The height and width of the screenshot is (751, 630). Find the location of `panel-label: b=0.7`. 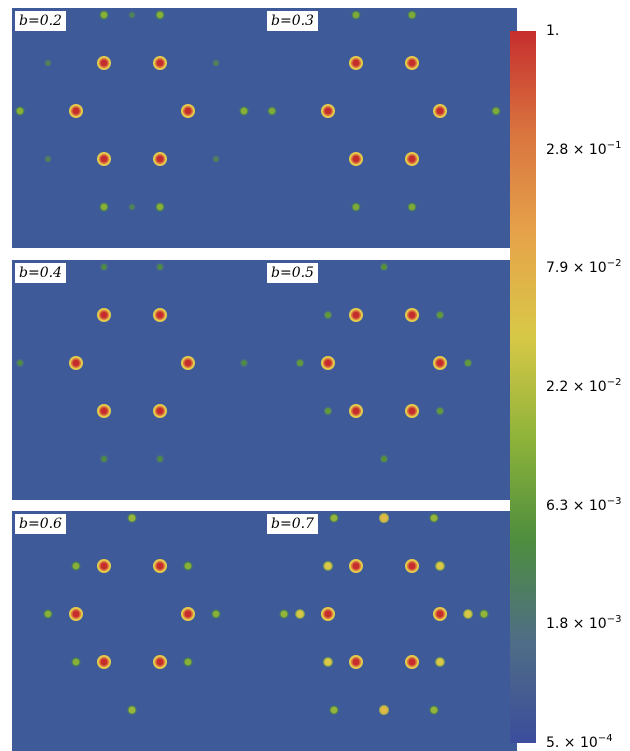

panel-label: b=0.7 is located at coordinates (292, 524).